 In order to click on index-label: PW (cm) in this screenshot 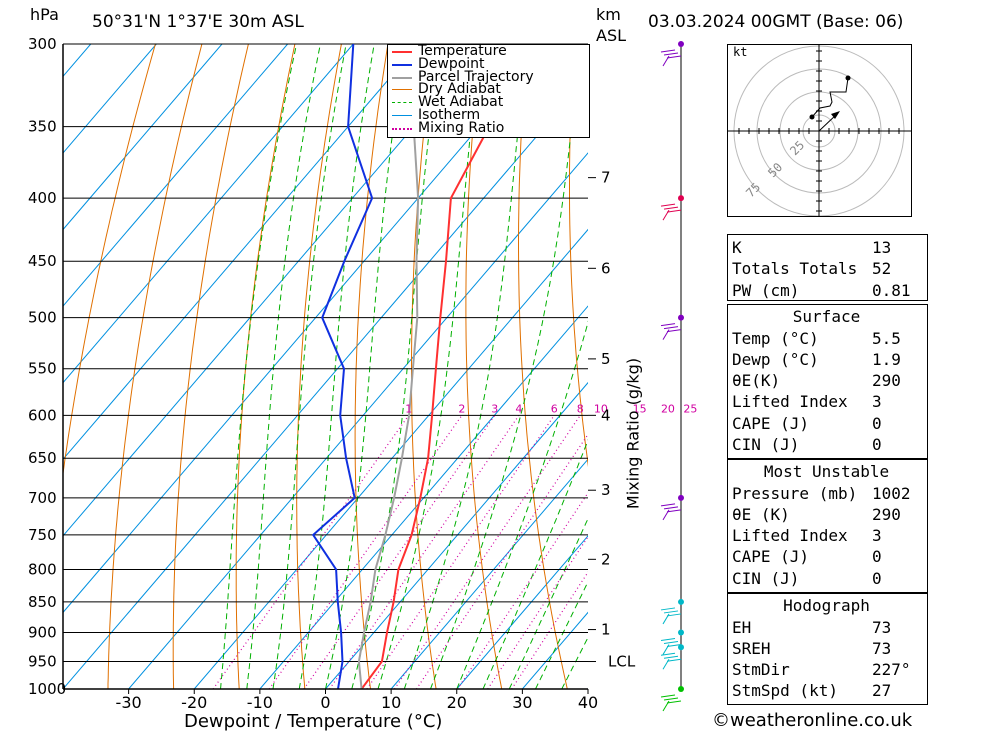, I will do `click(766, 290)`.